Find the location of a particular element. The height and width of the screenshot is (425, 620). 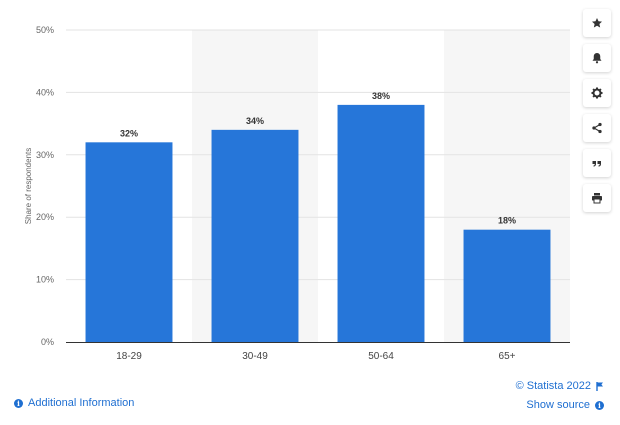

x-axis-ticks: 18-29 30-49 50-64 65+ is located at coordinates (315, 356).